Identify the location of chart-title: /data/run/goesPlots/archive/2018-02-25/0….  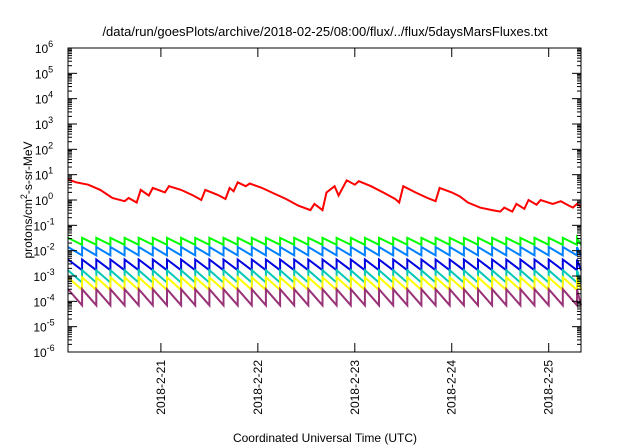
(325, 31).